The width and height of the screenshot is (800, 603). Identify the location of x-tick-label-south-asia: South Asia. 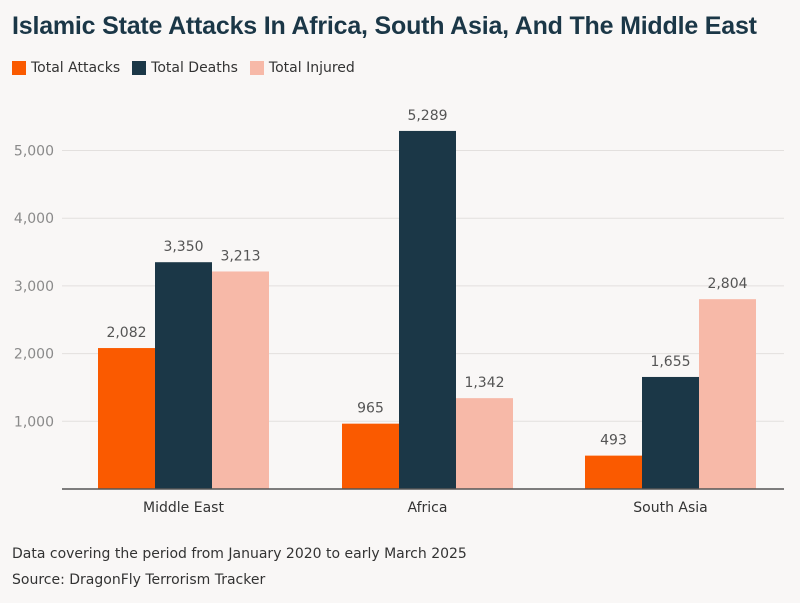
(670, 508).